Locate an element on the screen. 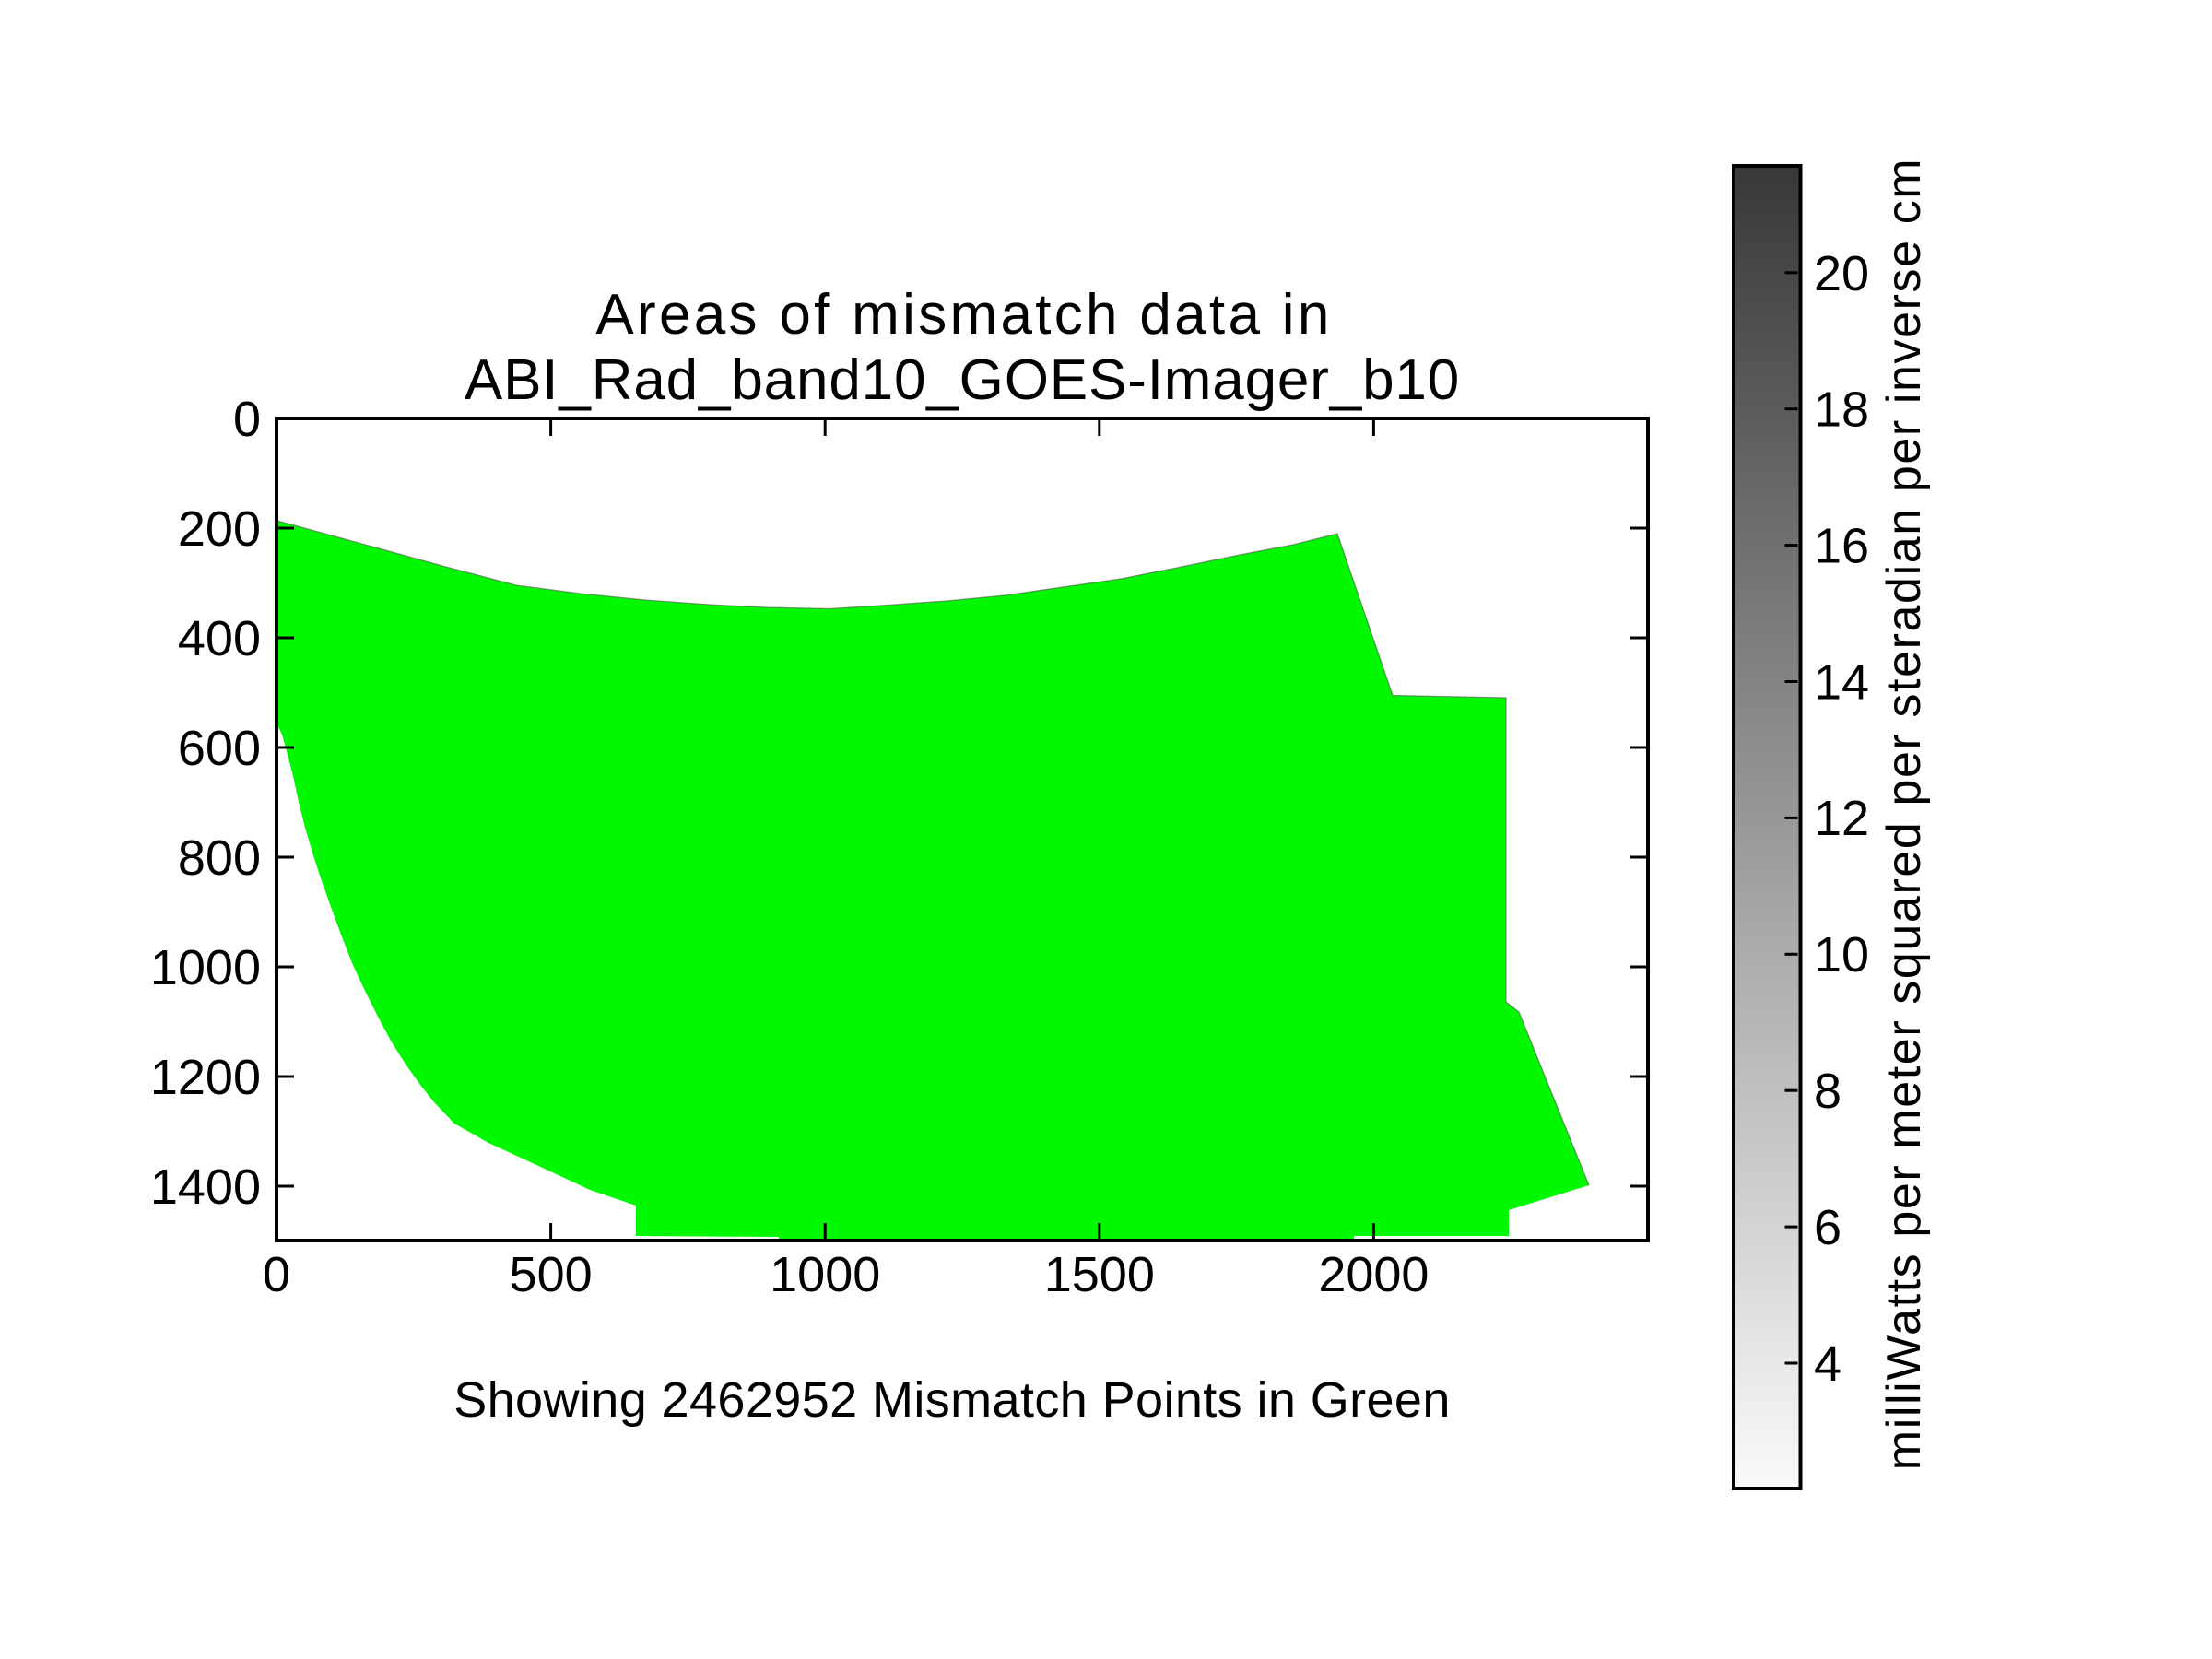 The image size is (2212, 1659). svg-text: ABI_Rad_band10_GOES-Imager_b10 is located at coordinates (962, 380).